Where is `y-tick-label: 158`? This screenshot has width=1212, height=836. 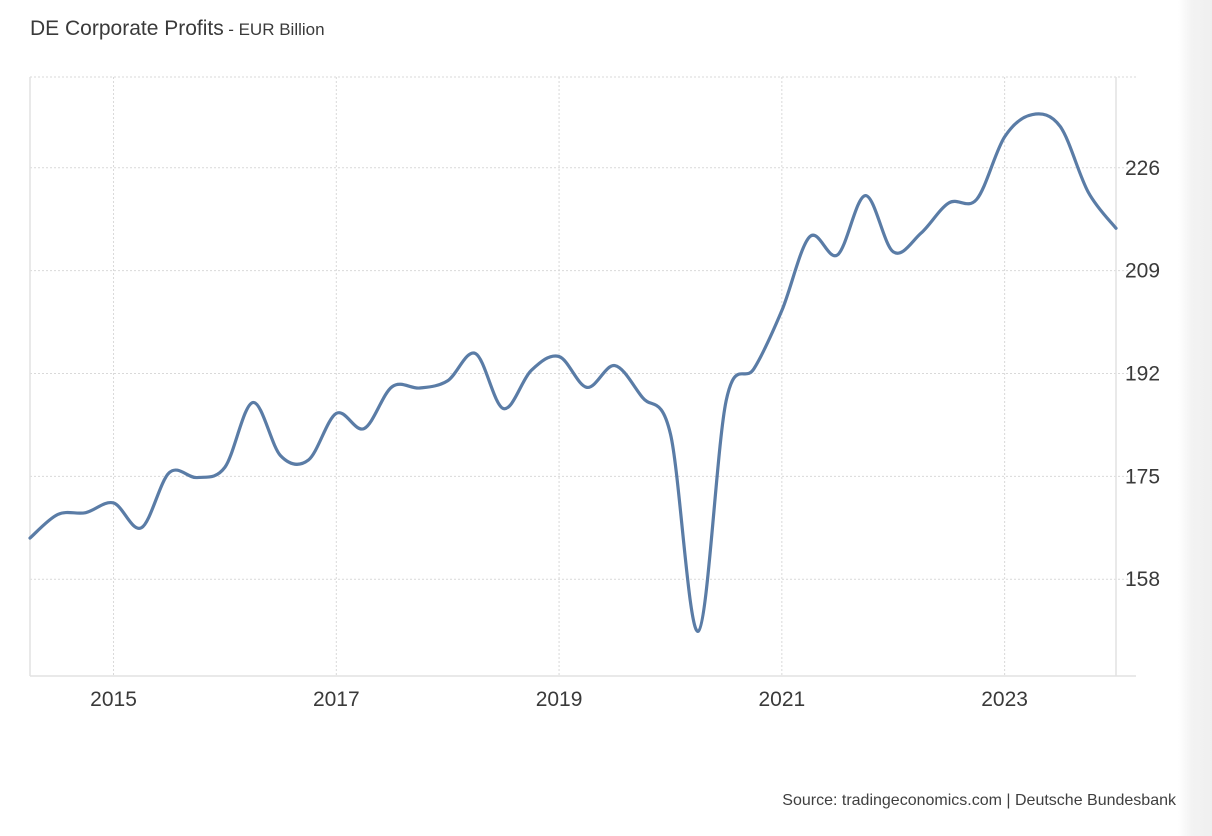 y-tick-label: 158 is located at coordinates (1142, 579).